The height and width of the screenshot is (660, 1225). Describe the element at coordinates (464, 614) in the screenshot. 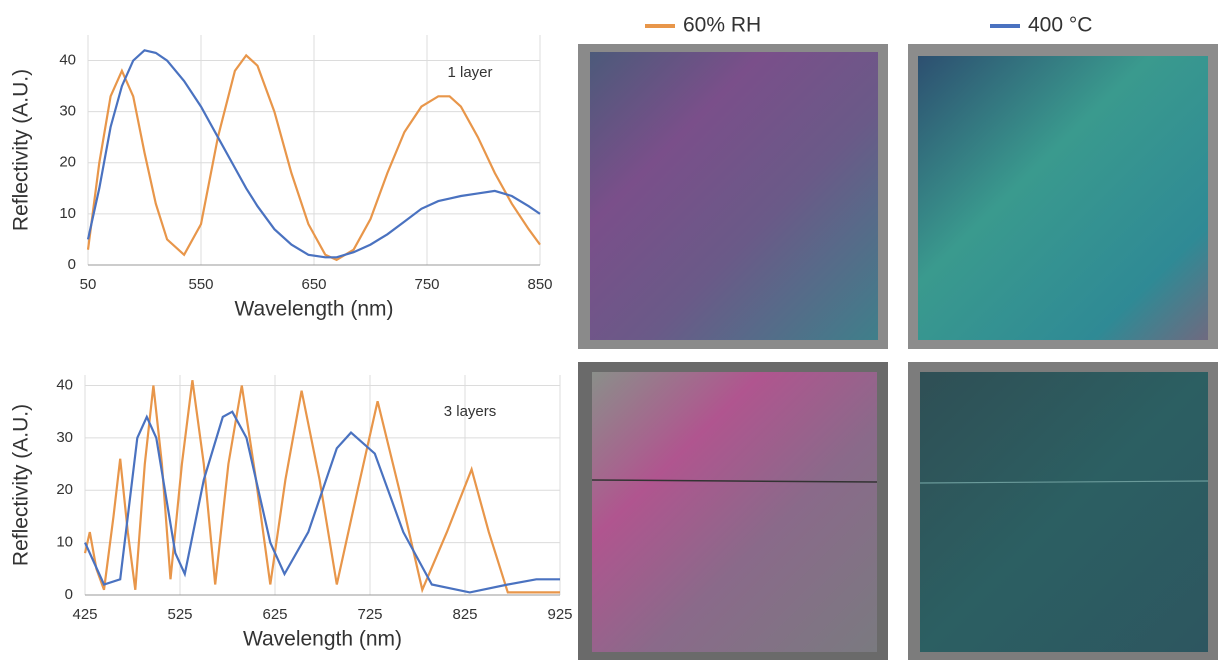

I see `x-tick-label: 825` at that location.